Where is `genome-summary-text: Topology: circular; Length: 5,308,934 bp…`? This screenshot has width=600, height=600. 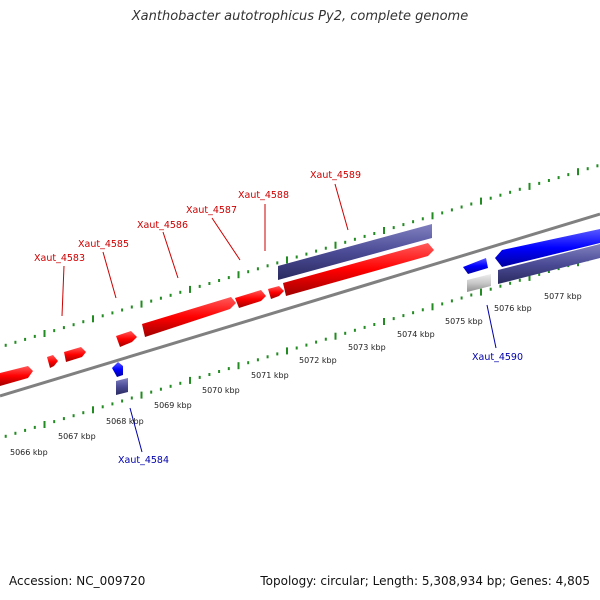
genome-summary-text: Topology: circular; Length: 5,308,934 bp… is located at coordinates (425, 581).